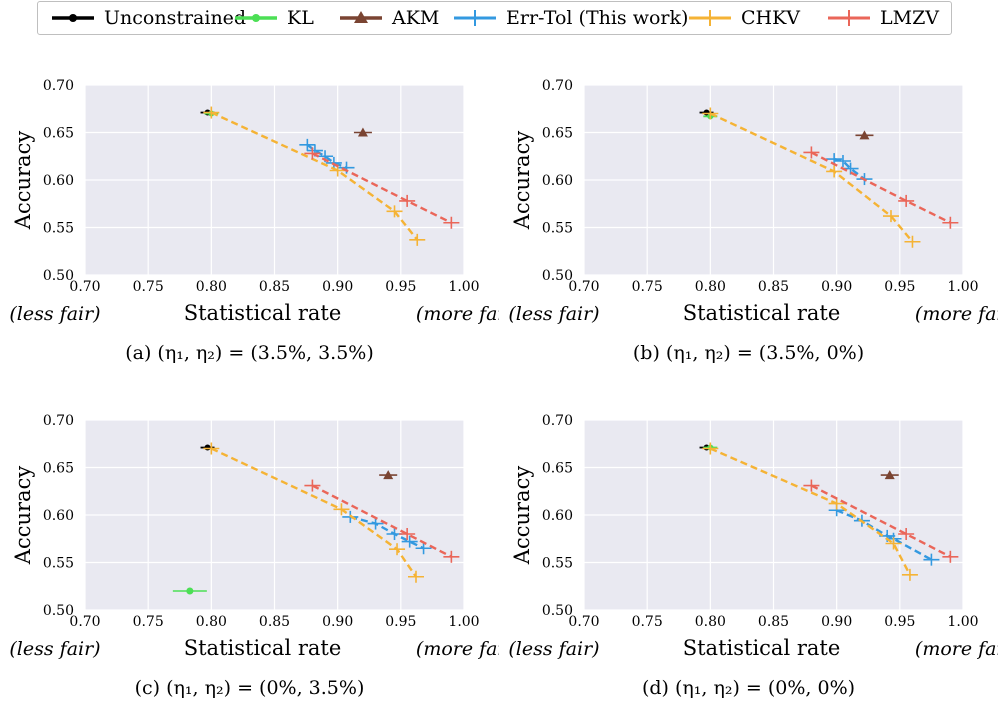 This screenshot has width=998, height=713. Describe the element at coordinates (175, 18) in the screenshot. I see `legend-label: Unconstrained` at that location.